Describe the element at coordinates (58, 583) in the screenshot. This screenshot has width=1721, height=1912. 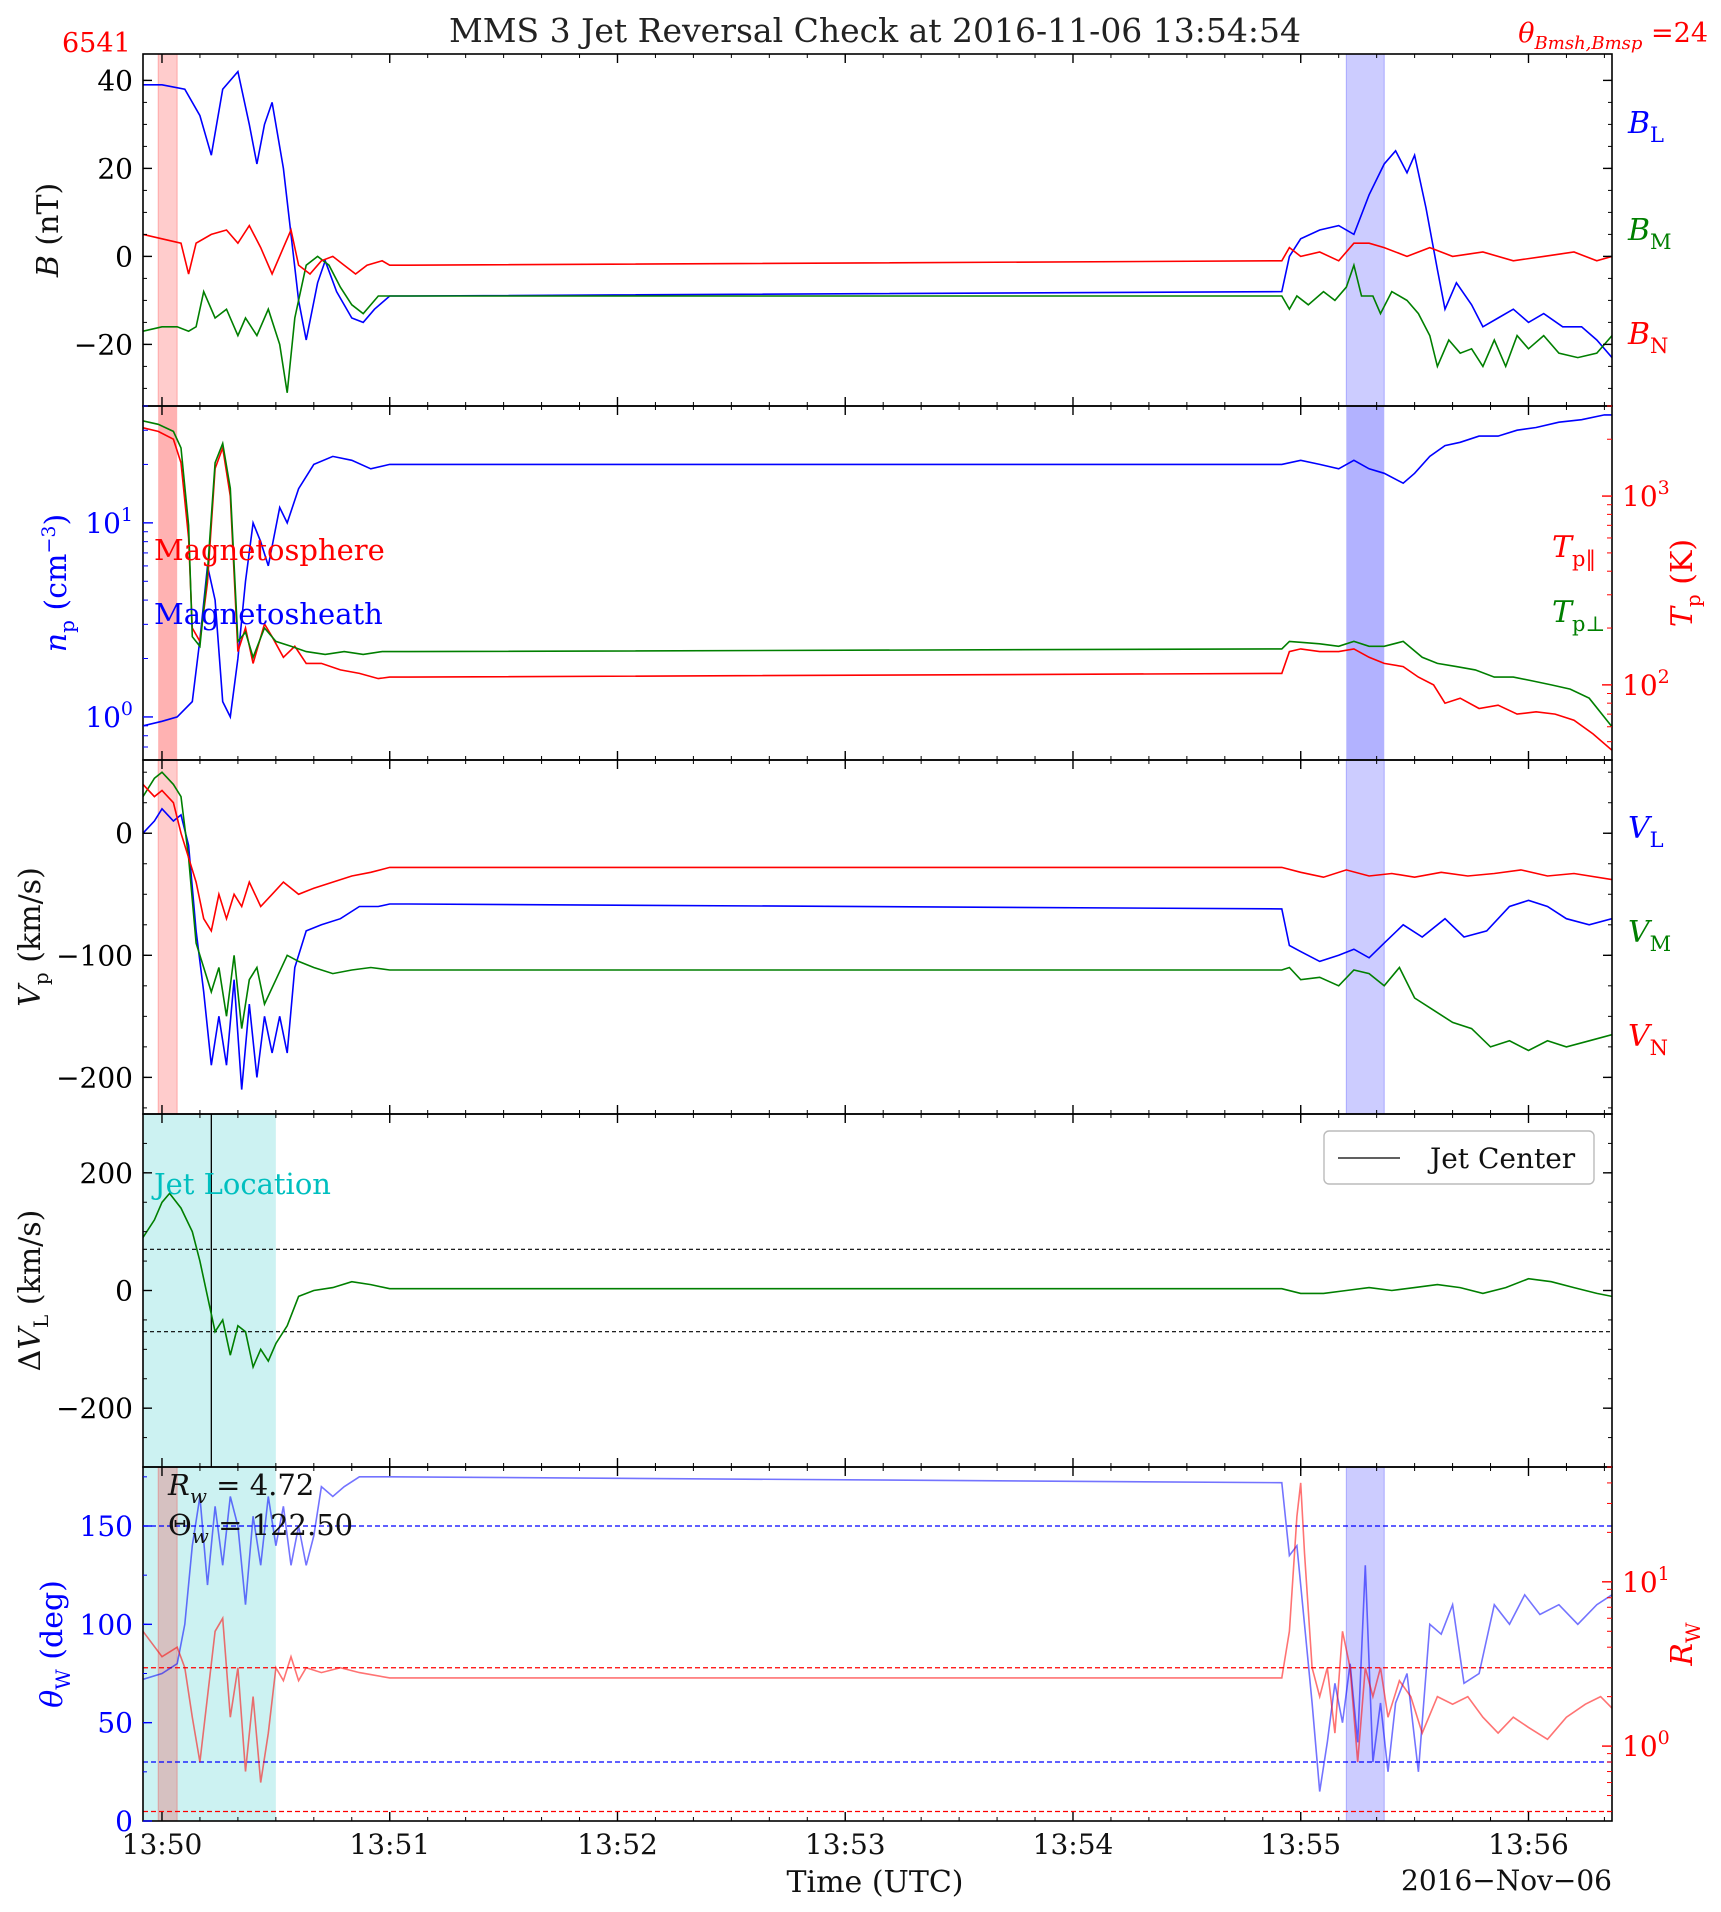
I see `y-axis-label-np: np (cm−3)` at that location.